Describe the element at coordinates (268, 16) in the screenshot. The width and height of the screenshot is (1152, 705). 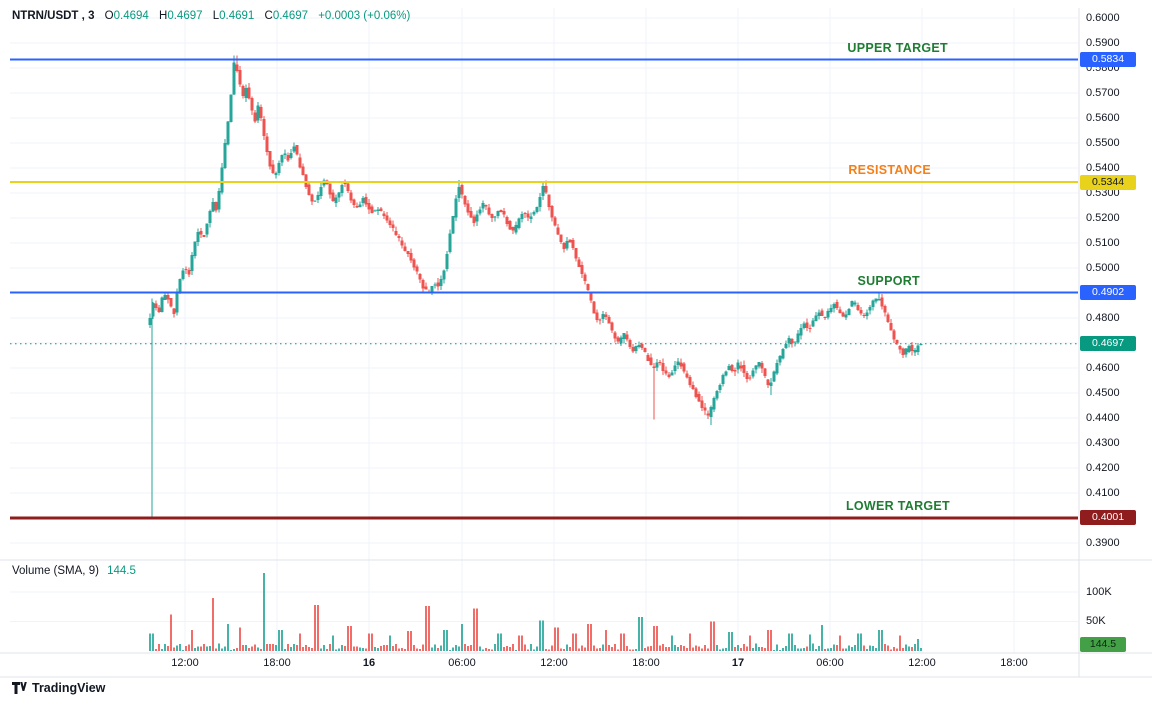
I see `close-label: C` at that location.